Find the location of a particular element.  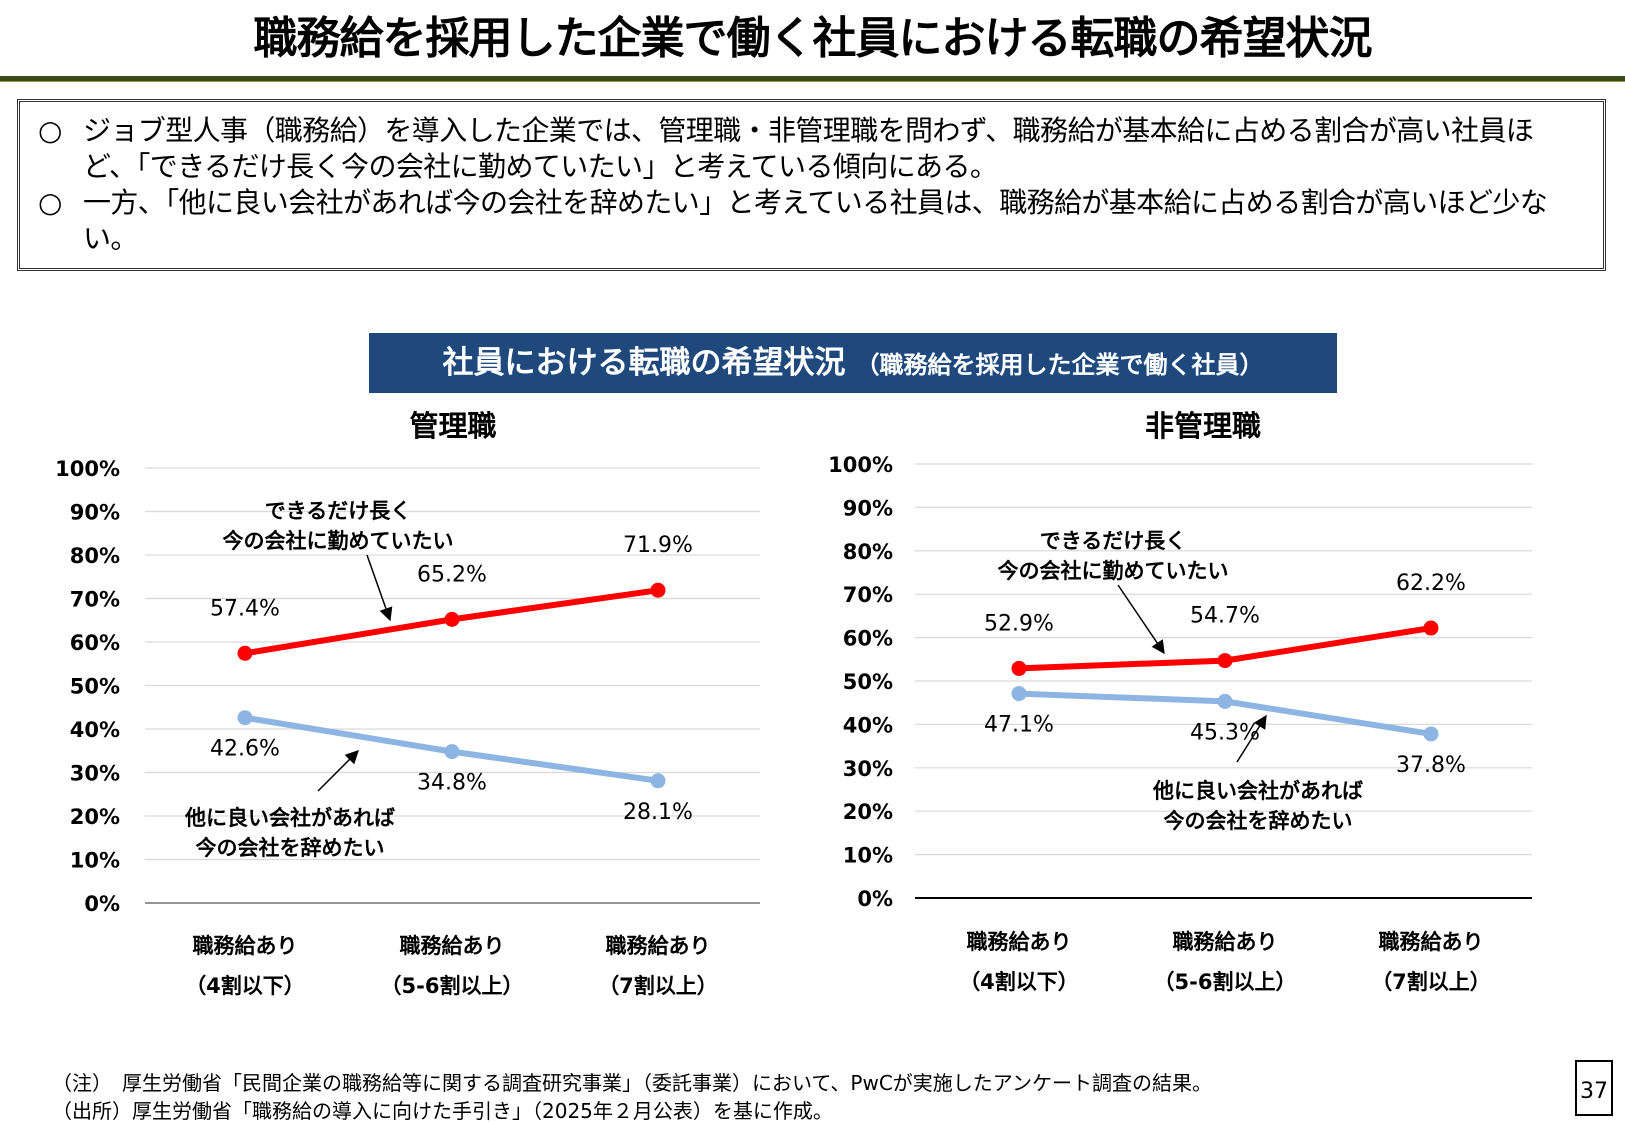

banner-title: 社員における転職の希望状況 is located at coordinates (644, 363).